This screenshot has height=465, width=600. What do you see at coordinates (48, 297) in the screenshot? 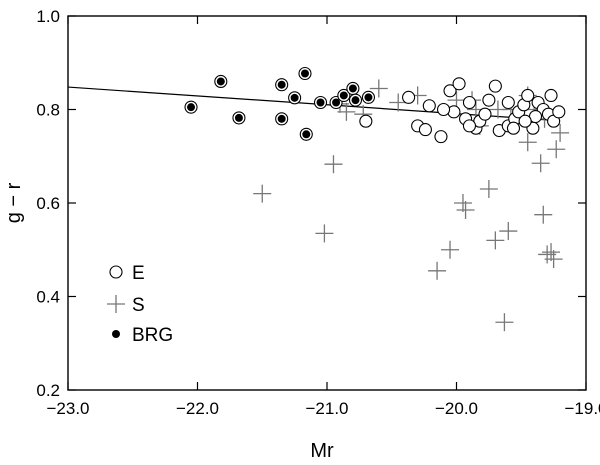
I see `y-tick-label: 0.4` at bounding box center [48, 297].